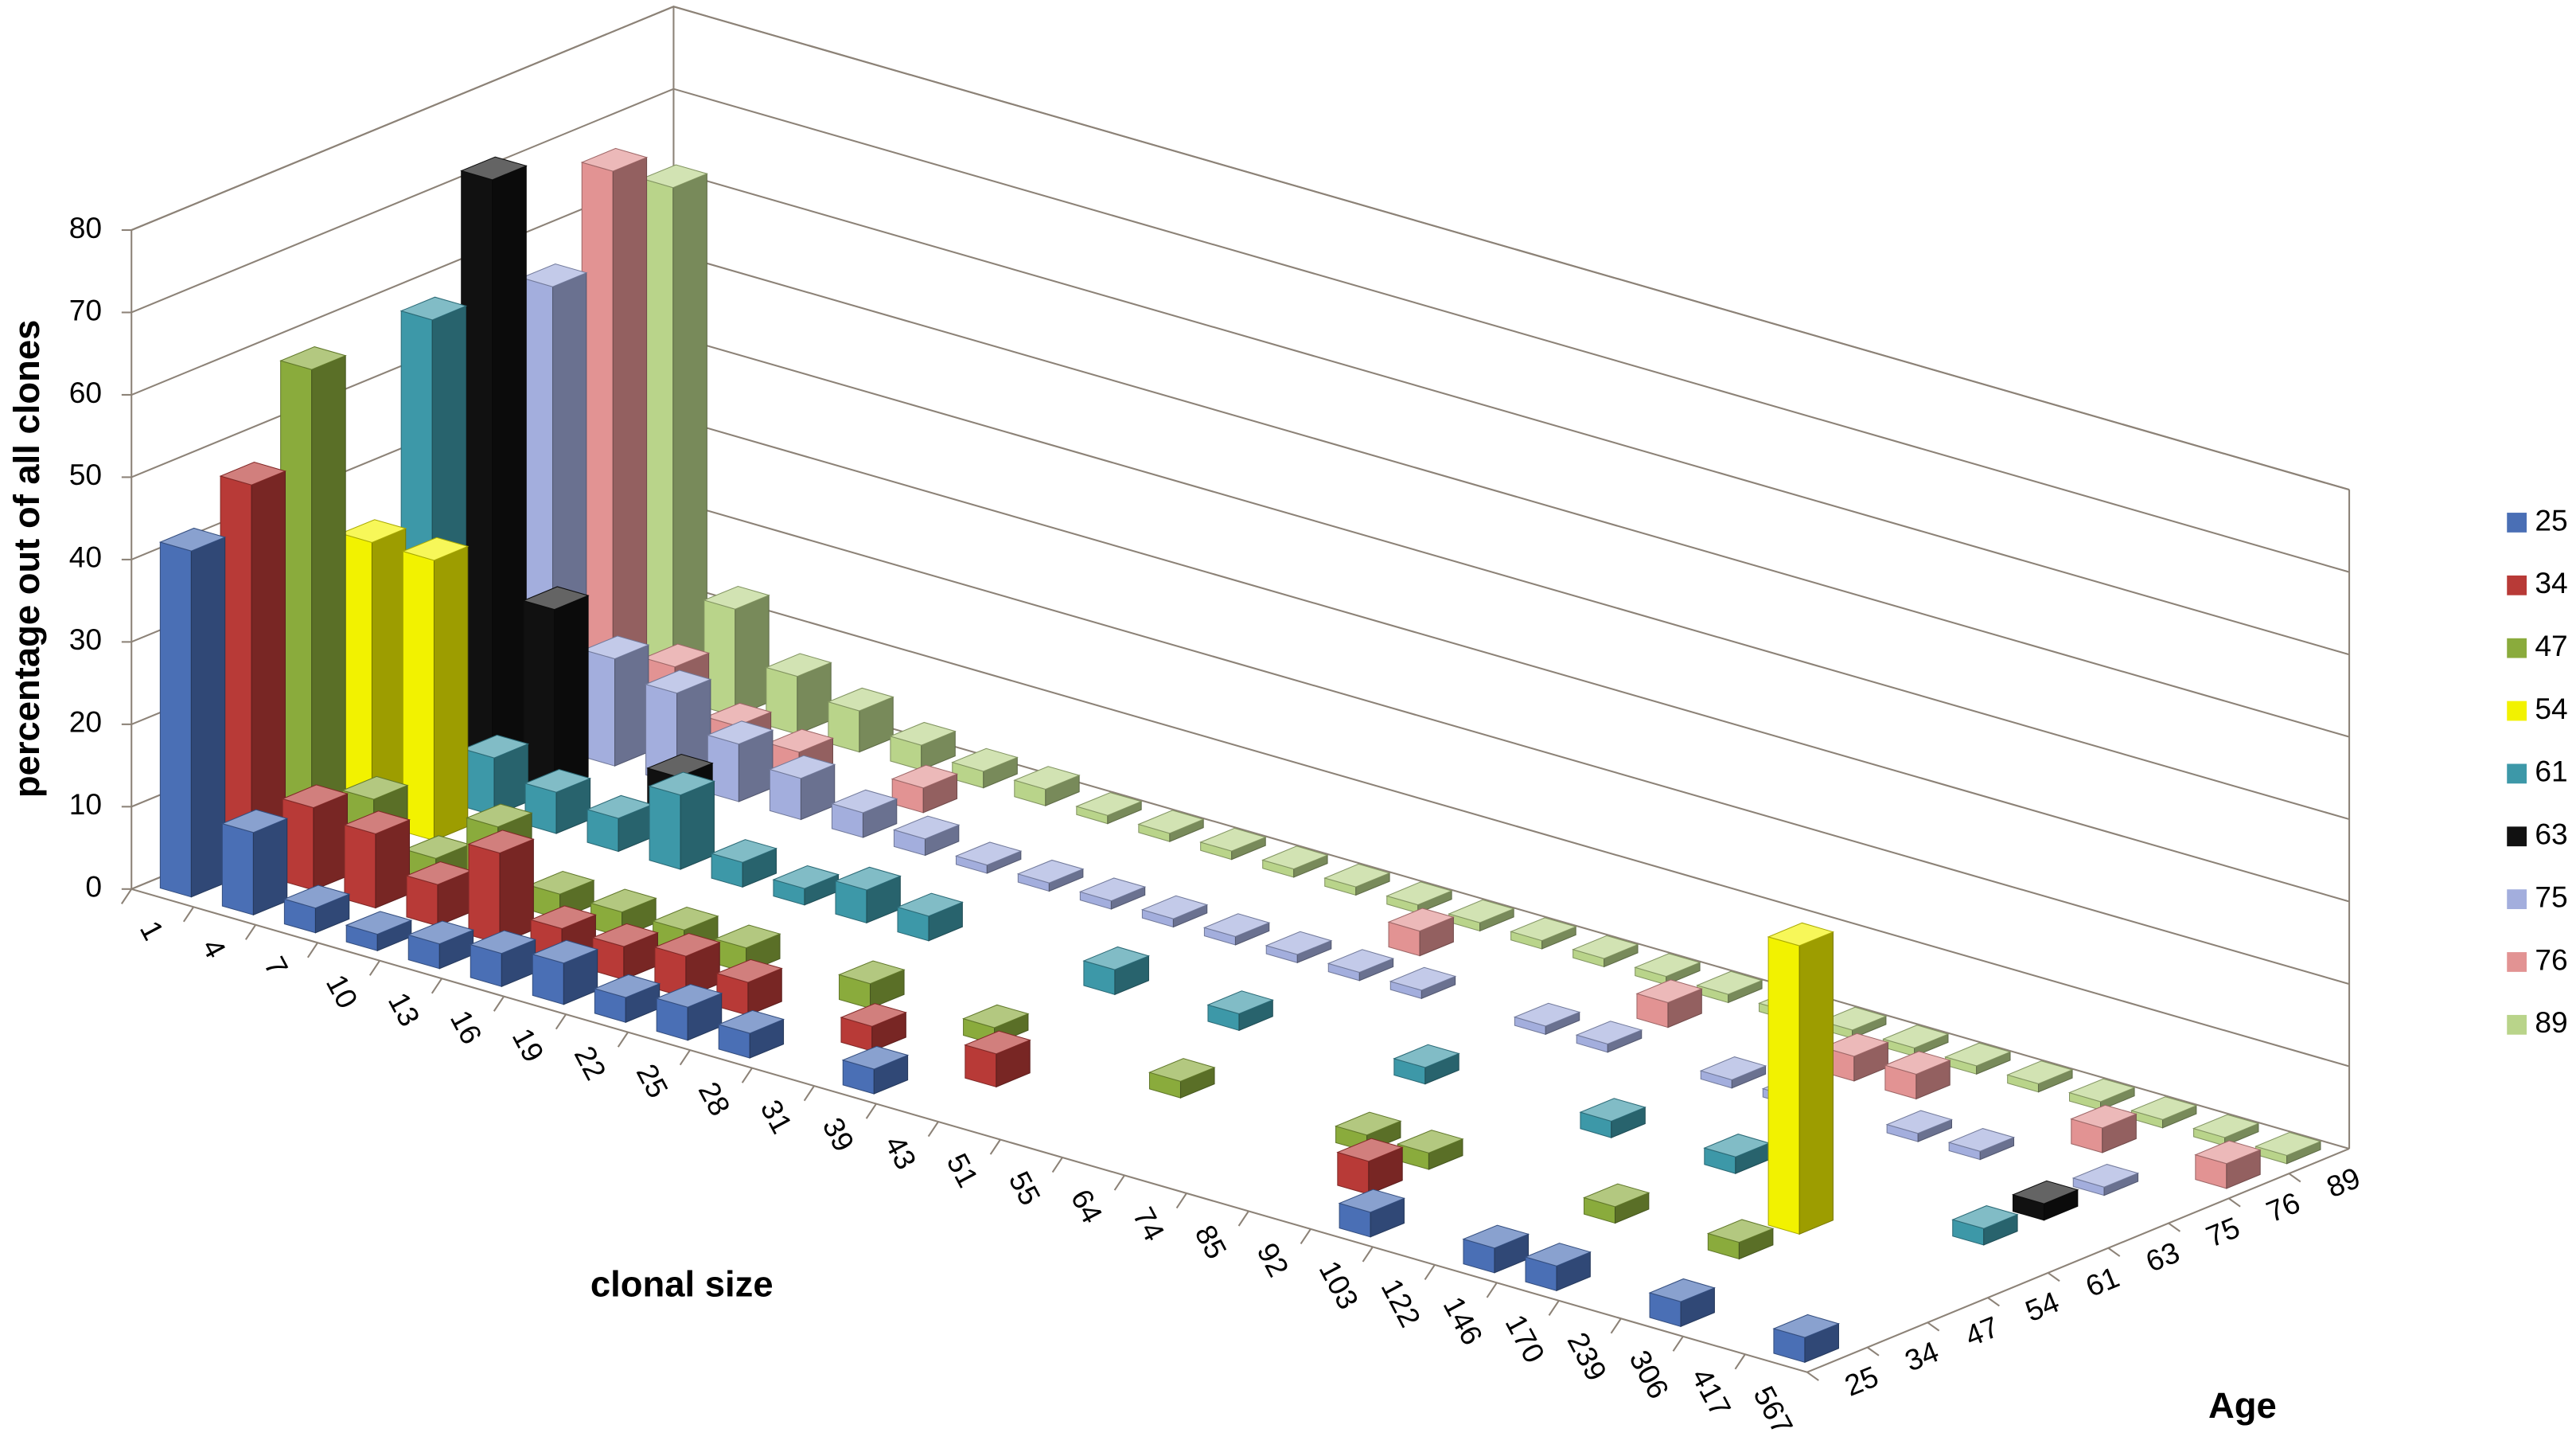  Describe the element at coordinates (93, 887) in the screenshot. I see `y-tick-label: 0` at that location.